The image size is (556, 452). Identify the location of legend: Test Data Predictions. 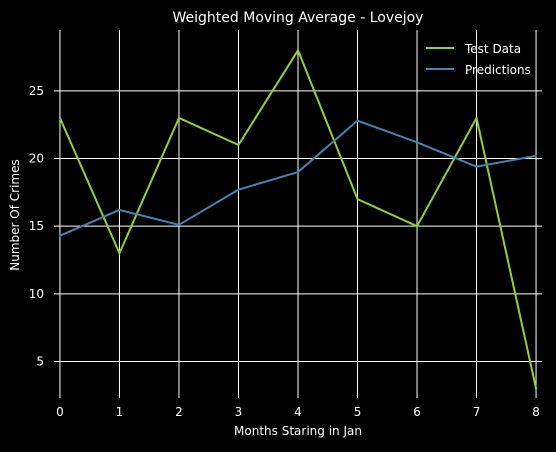
(478, 59).